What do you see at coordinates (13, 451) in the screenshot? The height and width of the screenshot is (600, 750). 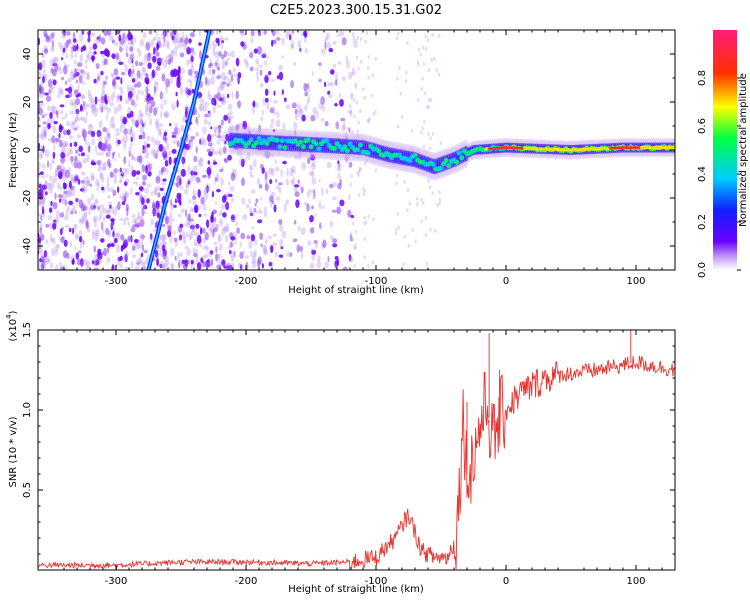 I see `snr-ylabel: SNR (10 * v/v)` at bounding box center [13, 451].